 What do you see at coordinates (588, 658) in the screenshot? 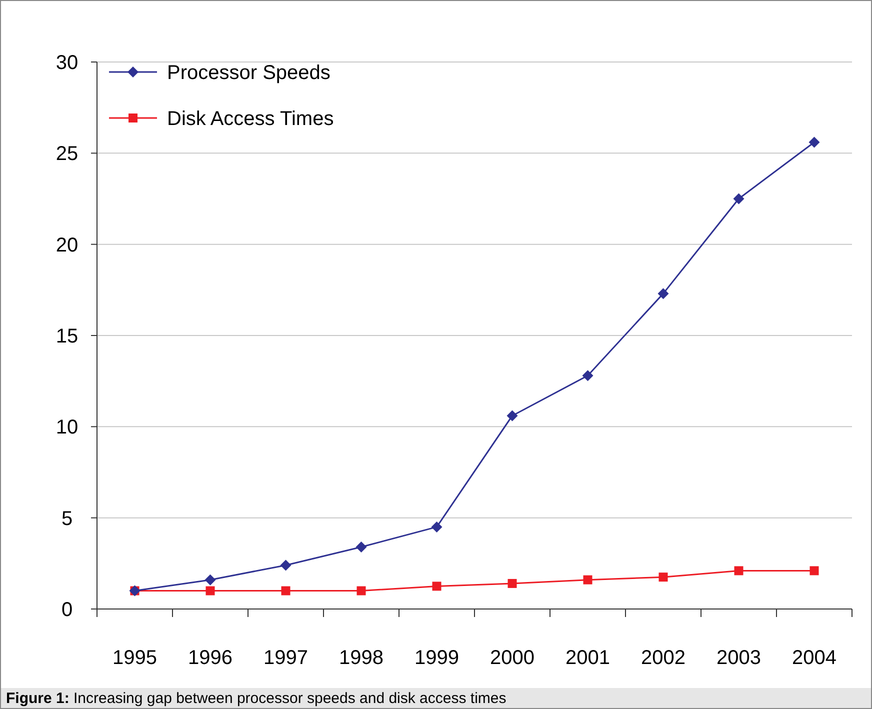
I see `x-tick-label: 2001` at bounding box center [588, 658].